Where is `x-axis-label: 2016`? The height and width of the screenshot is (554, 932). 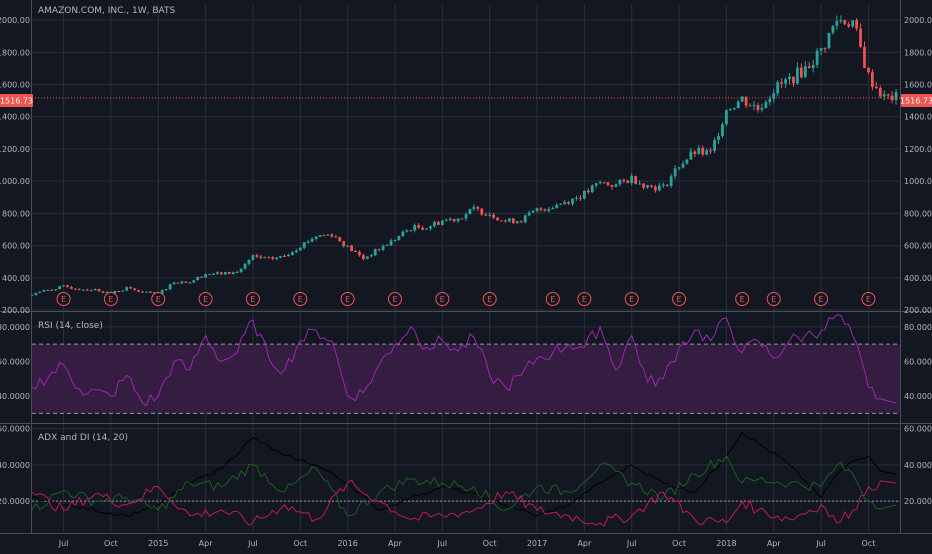
x-axis-label: 2016 is located at coordinates (347, 543).